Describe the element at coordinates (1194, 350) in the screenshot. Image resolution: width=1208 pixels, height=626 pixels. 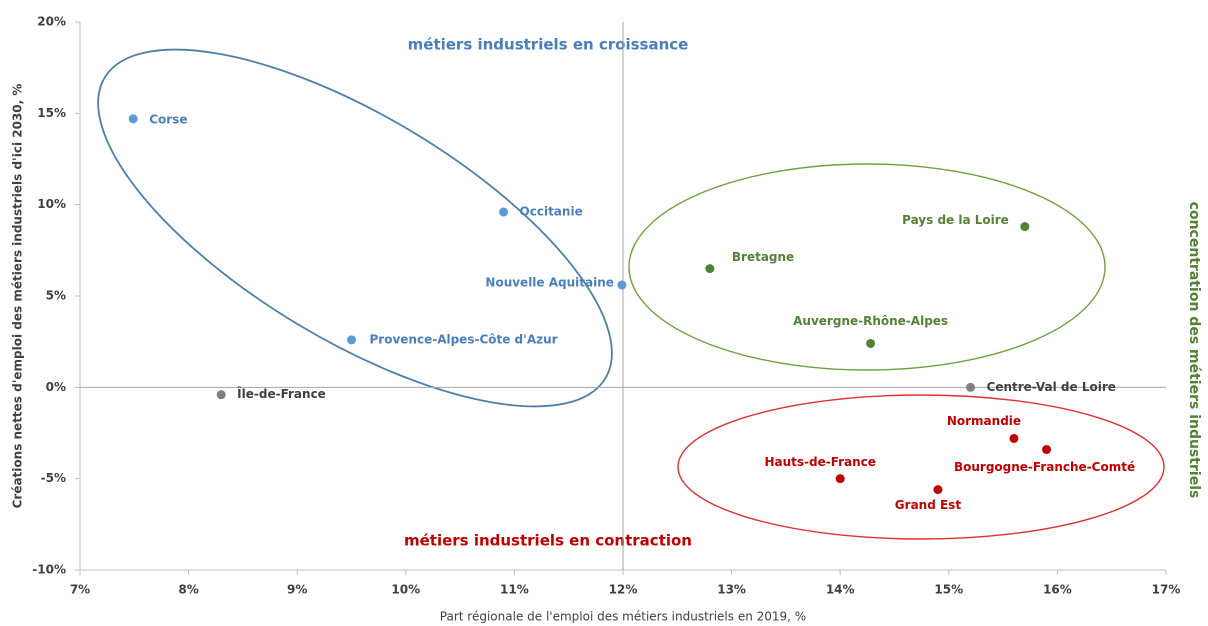
I see `annotation: concentration des métiers industriels` at that location.